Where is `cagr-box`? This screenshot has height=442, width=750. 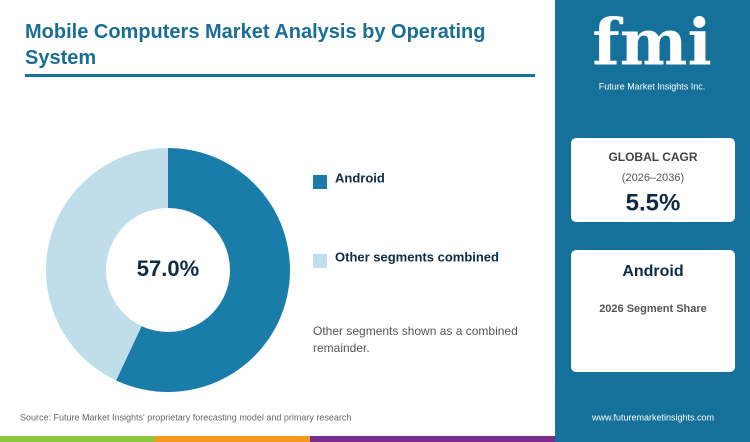 cagr-box is located at coordinates (653, 180).